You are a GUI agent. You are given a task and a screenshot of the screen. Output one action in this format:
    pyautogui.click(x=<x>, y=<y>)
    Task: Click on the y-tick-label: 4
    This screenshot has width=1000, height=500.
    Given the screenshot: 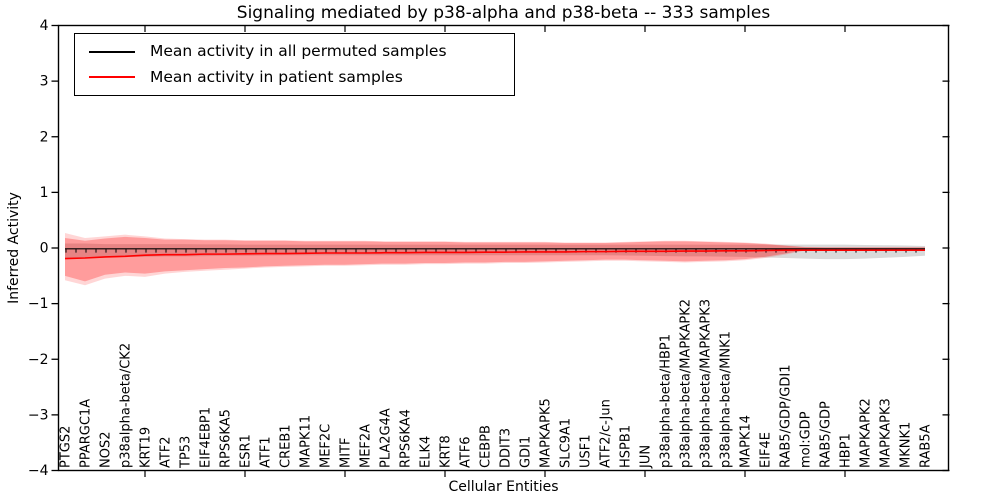 What is the action you would take?
    pyautogui.click(x=44, y=26)
    